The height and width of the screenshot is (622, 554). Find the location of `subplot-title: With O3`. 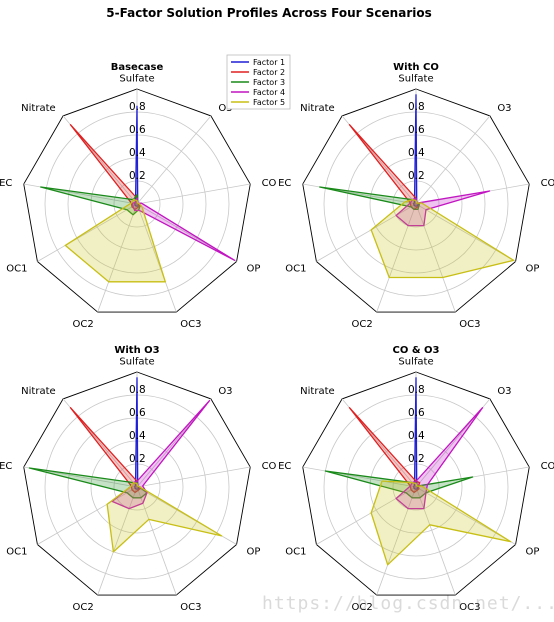

subplot-title: With O3 is located at coordinates (136, 350).